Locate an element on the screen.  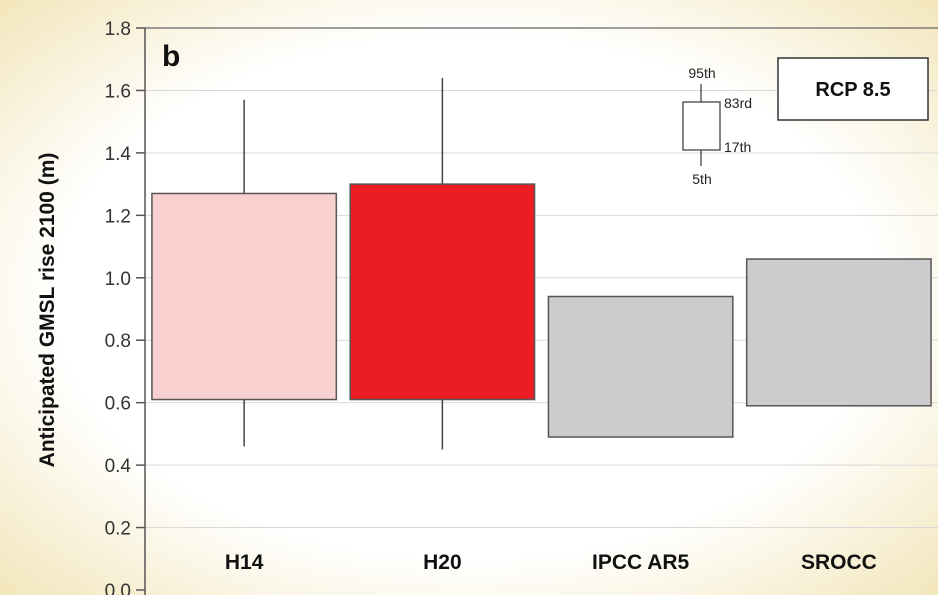
percentile-legend: 95th 83rd 17th 5th is located at coordinates (717, 126).